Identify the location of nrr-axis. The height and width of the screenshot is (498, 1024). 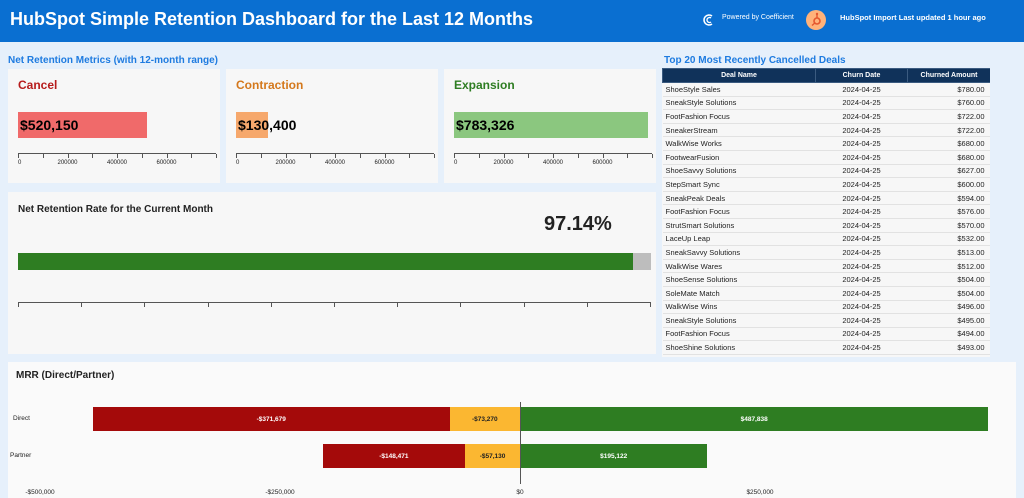
(334, 304).